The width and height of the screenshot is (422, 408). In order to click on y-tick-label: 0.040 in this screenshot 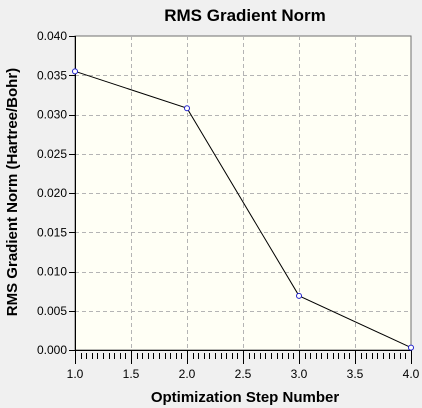, I will do `click(52, 36)`.